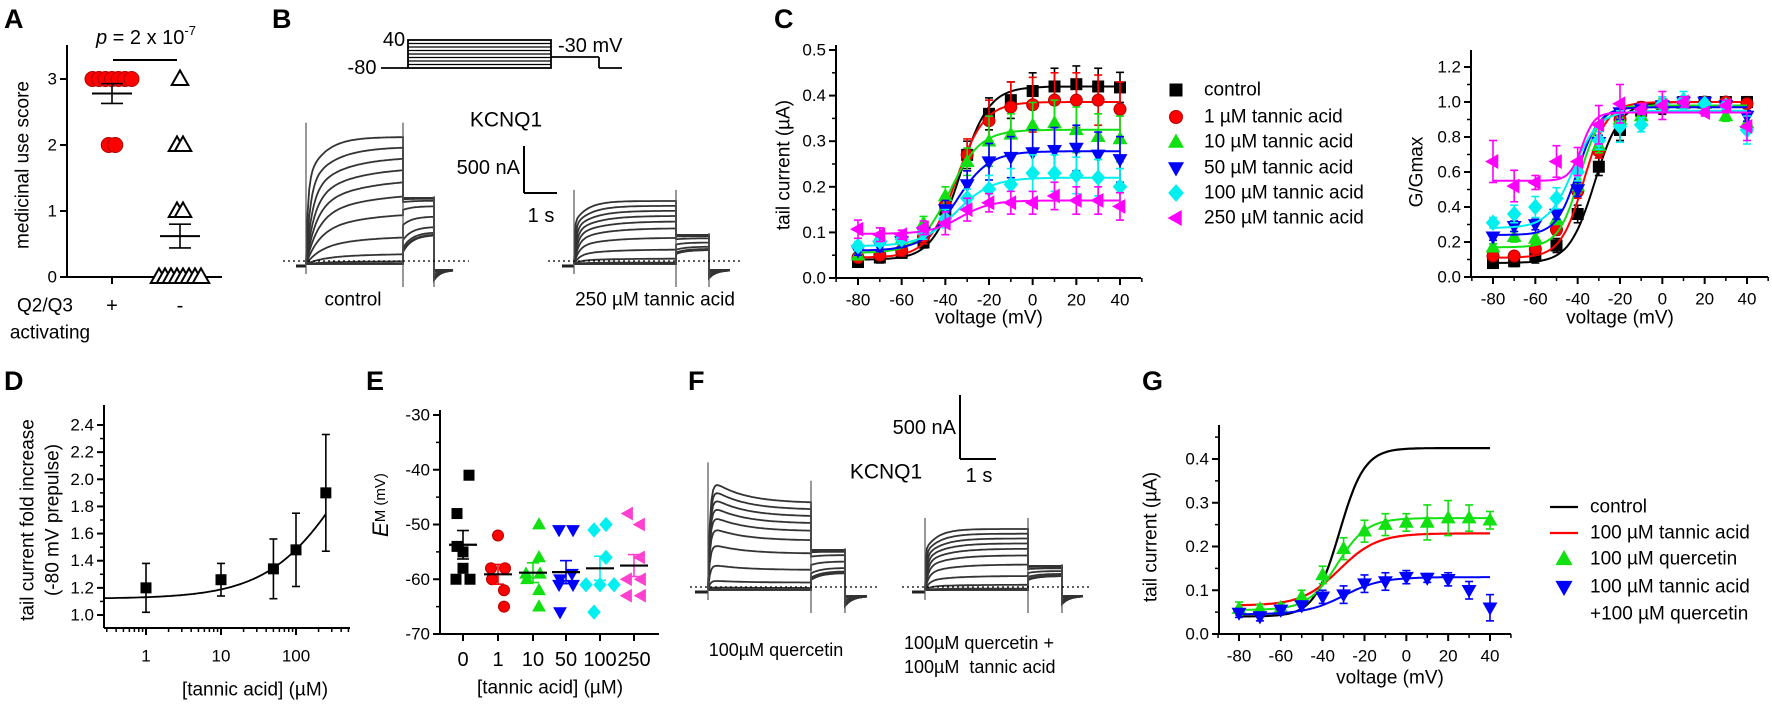  I want to click on legend-label: control, so click(1232, 90).